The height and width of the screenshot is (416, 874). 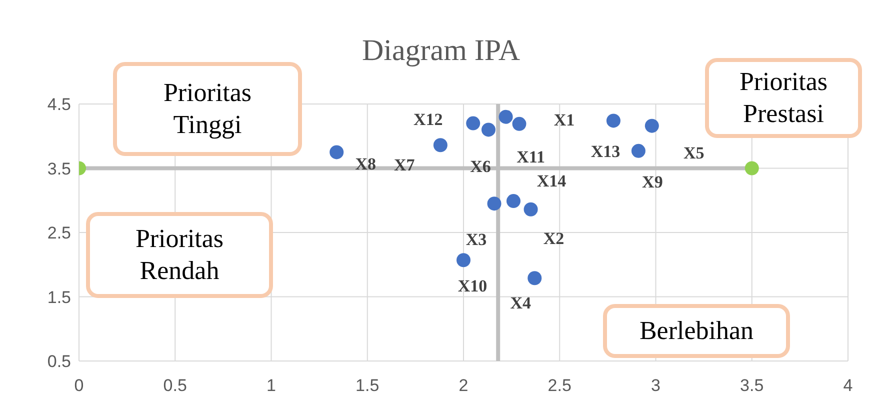 What do you see at coordinates (530, 156) in the screenshot?
I see `annotation: X11` at bounding box center [530, 156].